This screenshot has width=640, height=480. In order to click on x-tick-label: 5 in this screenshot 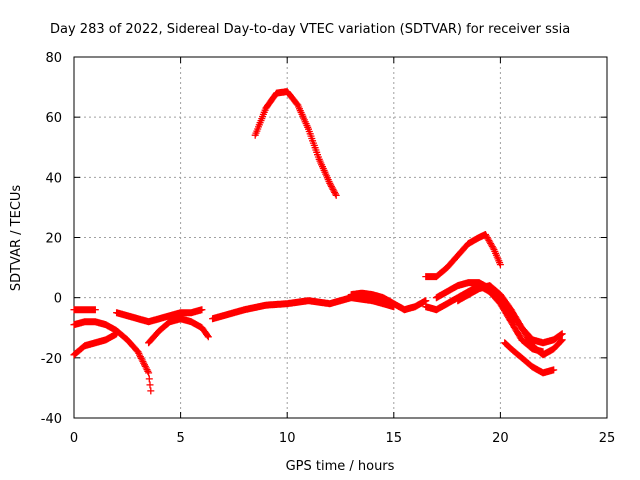, I will do `click(180, 438)`.